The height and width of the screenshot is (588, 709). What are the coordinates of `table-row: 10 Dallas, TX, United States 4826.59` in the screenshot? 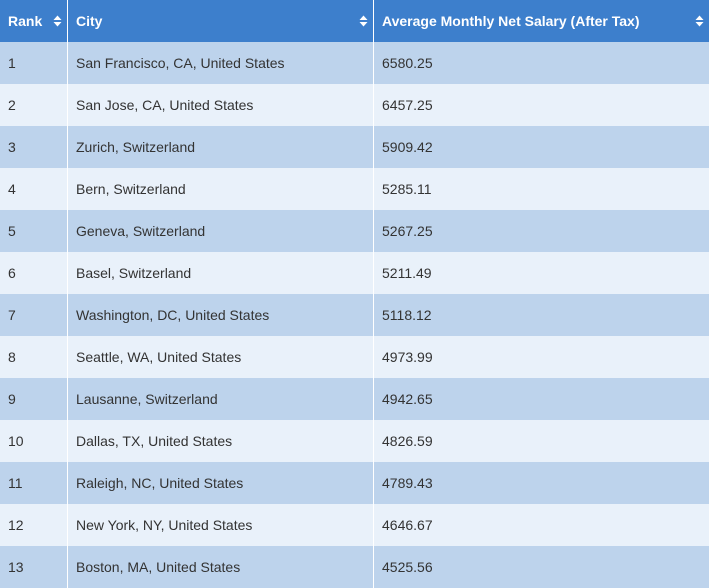 It's located at (354, 441).